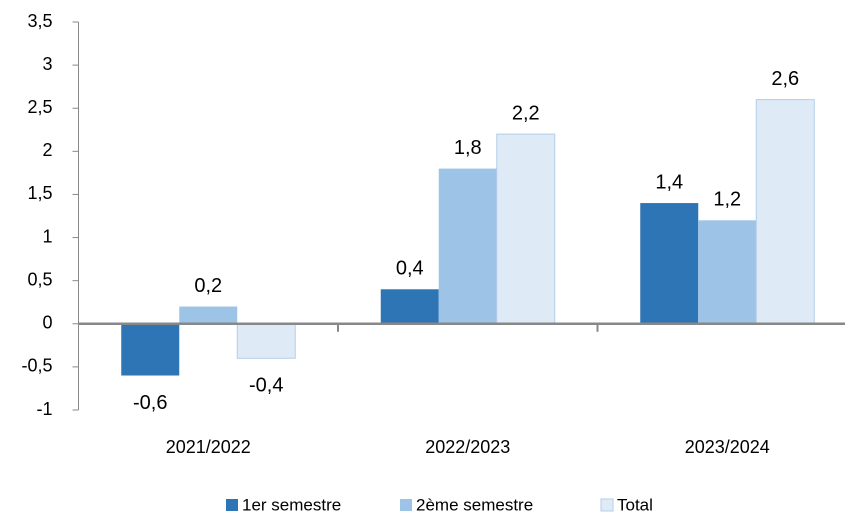 This screenshot has width=845, height=516. I want to click on x-tick-label: 2023/2024, so click(727, 447).